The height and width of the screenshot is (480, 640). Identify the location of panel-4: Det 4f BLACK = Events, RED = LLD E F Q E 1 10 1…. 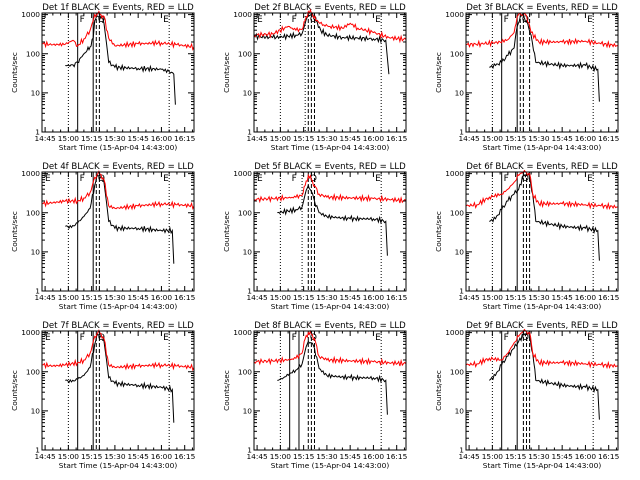
(103, 236).